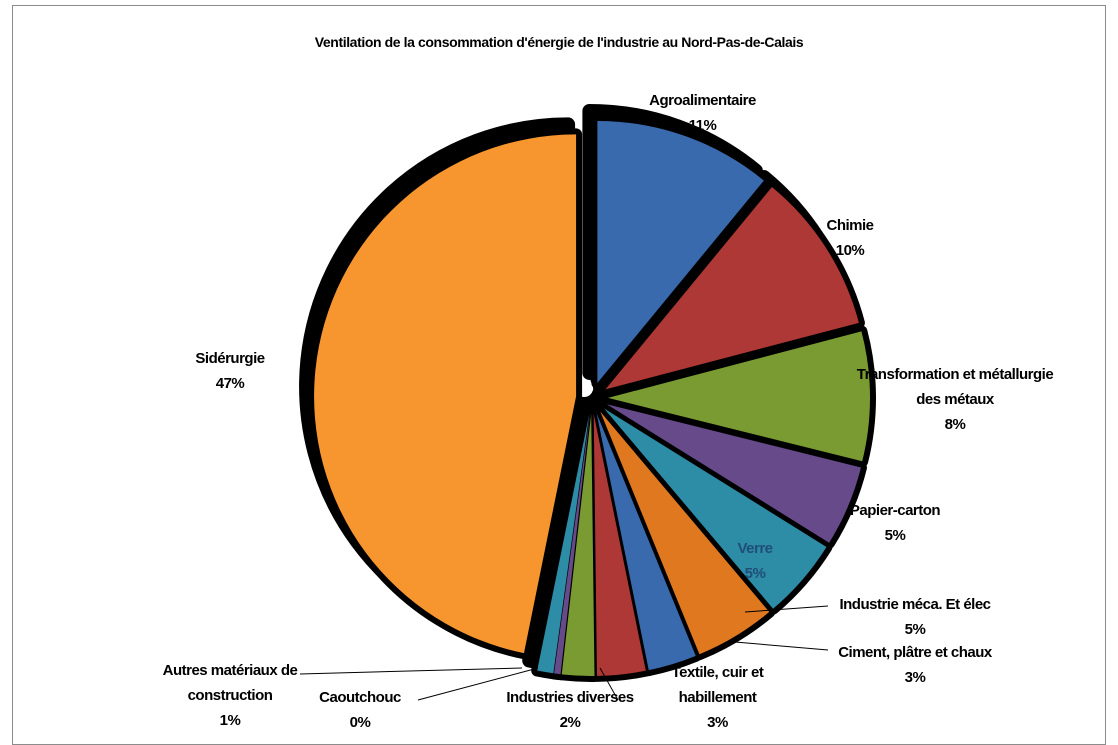 The image size is (1118, 745). Describe the element at coordinates (850, 225) in the screenshot. I see `category-name: Chimie` at that location.